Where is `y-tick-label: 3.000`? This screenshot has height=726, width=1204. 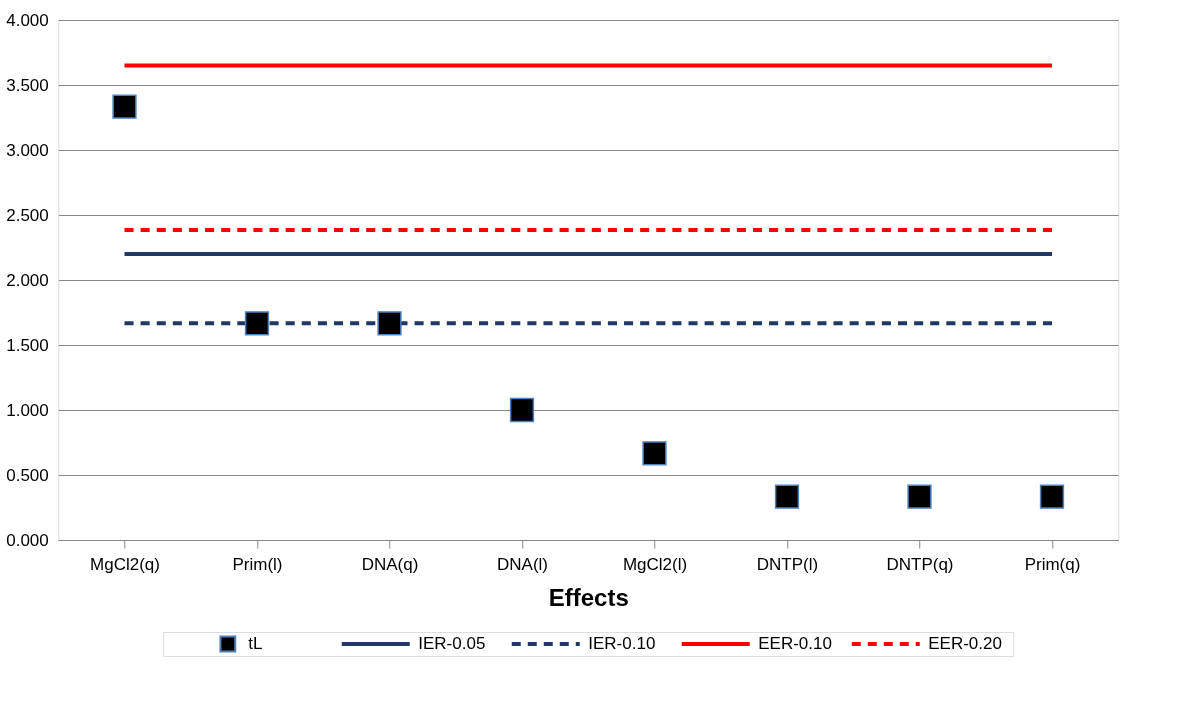
y-tick-label: 3.000 is located at coordinates (27, 150).